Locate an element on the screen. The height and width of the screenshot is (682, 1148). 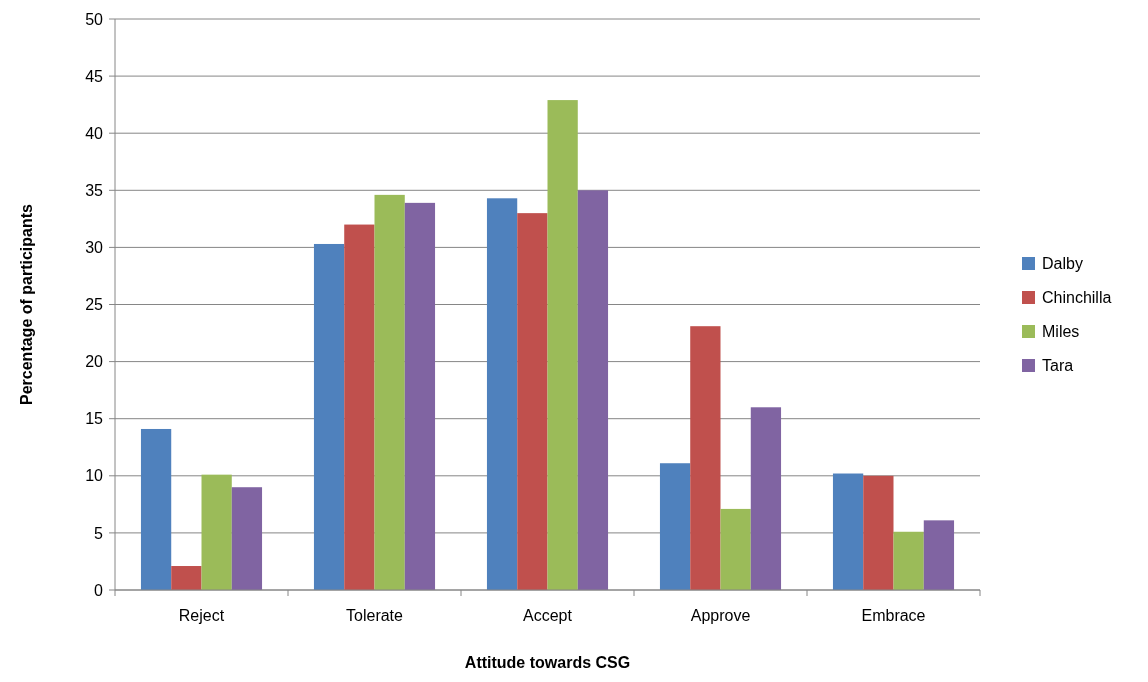
y-axis-title: Percentage of participants is located at coordinates (26, 304).